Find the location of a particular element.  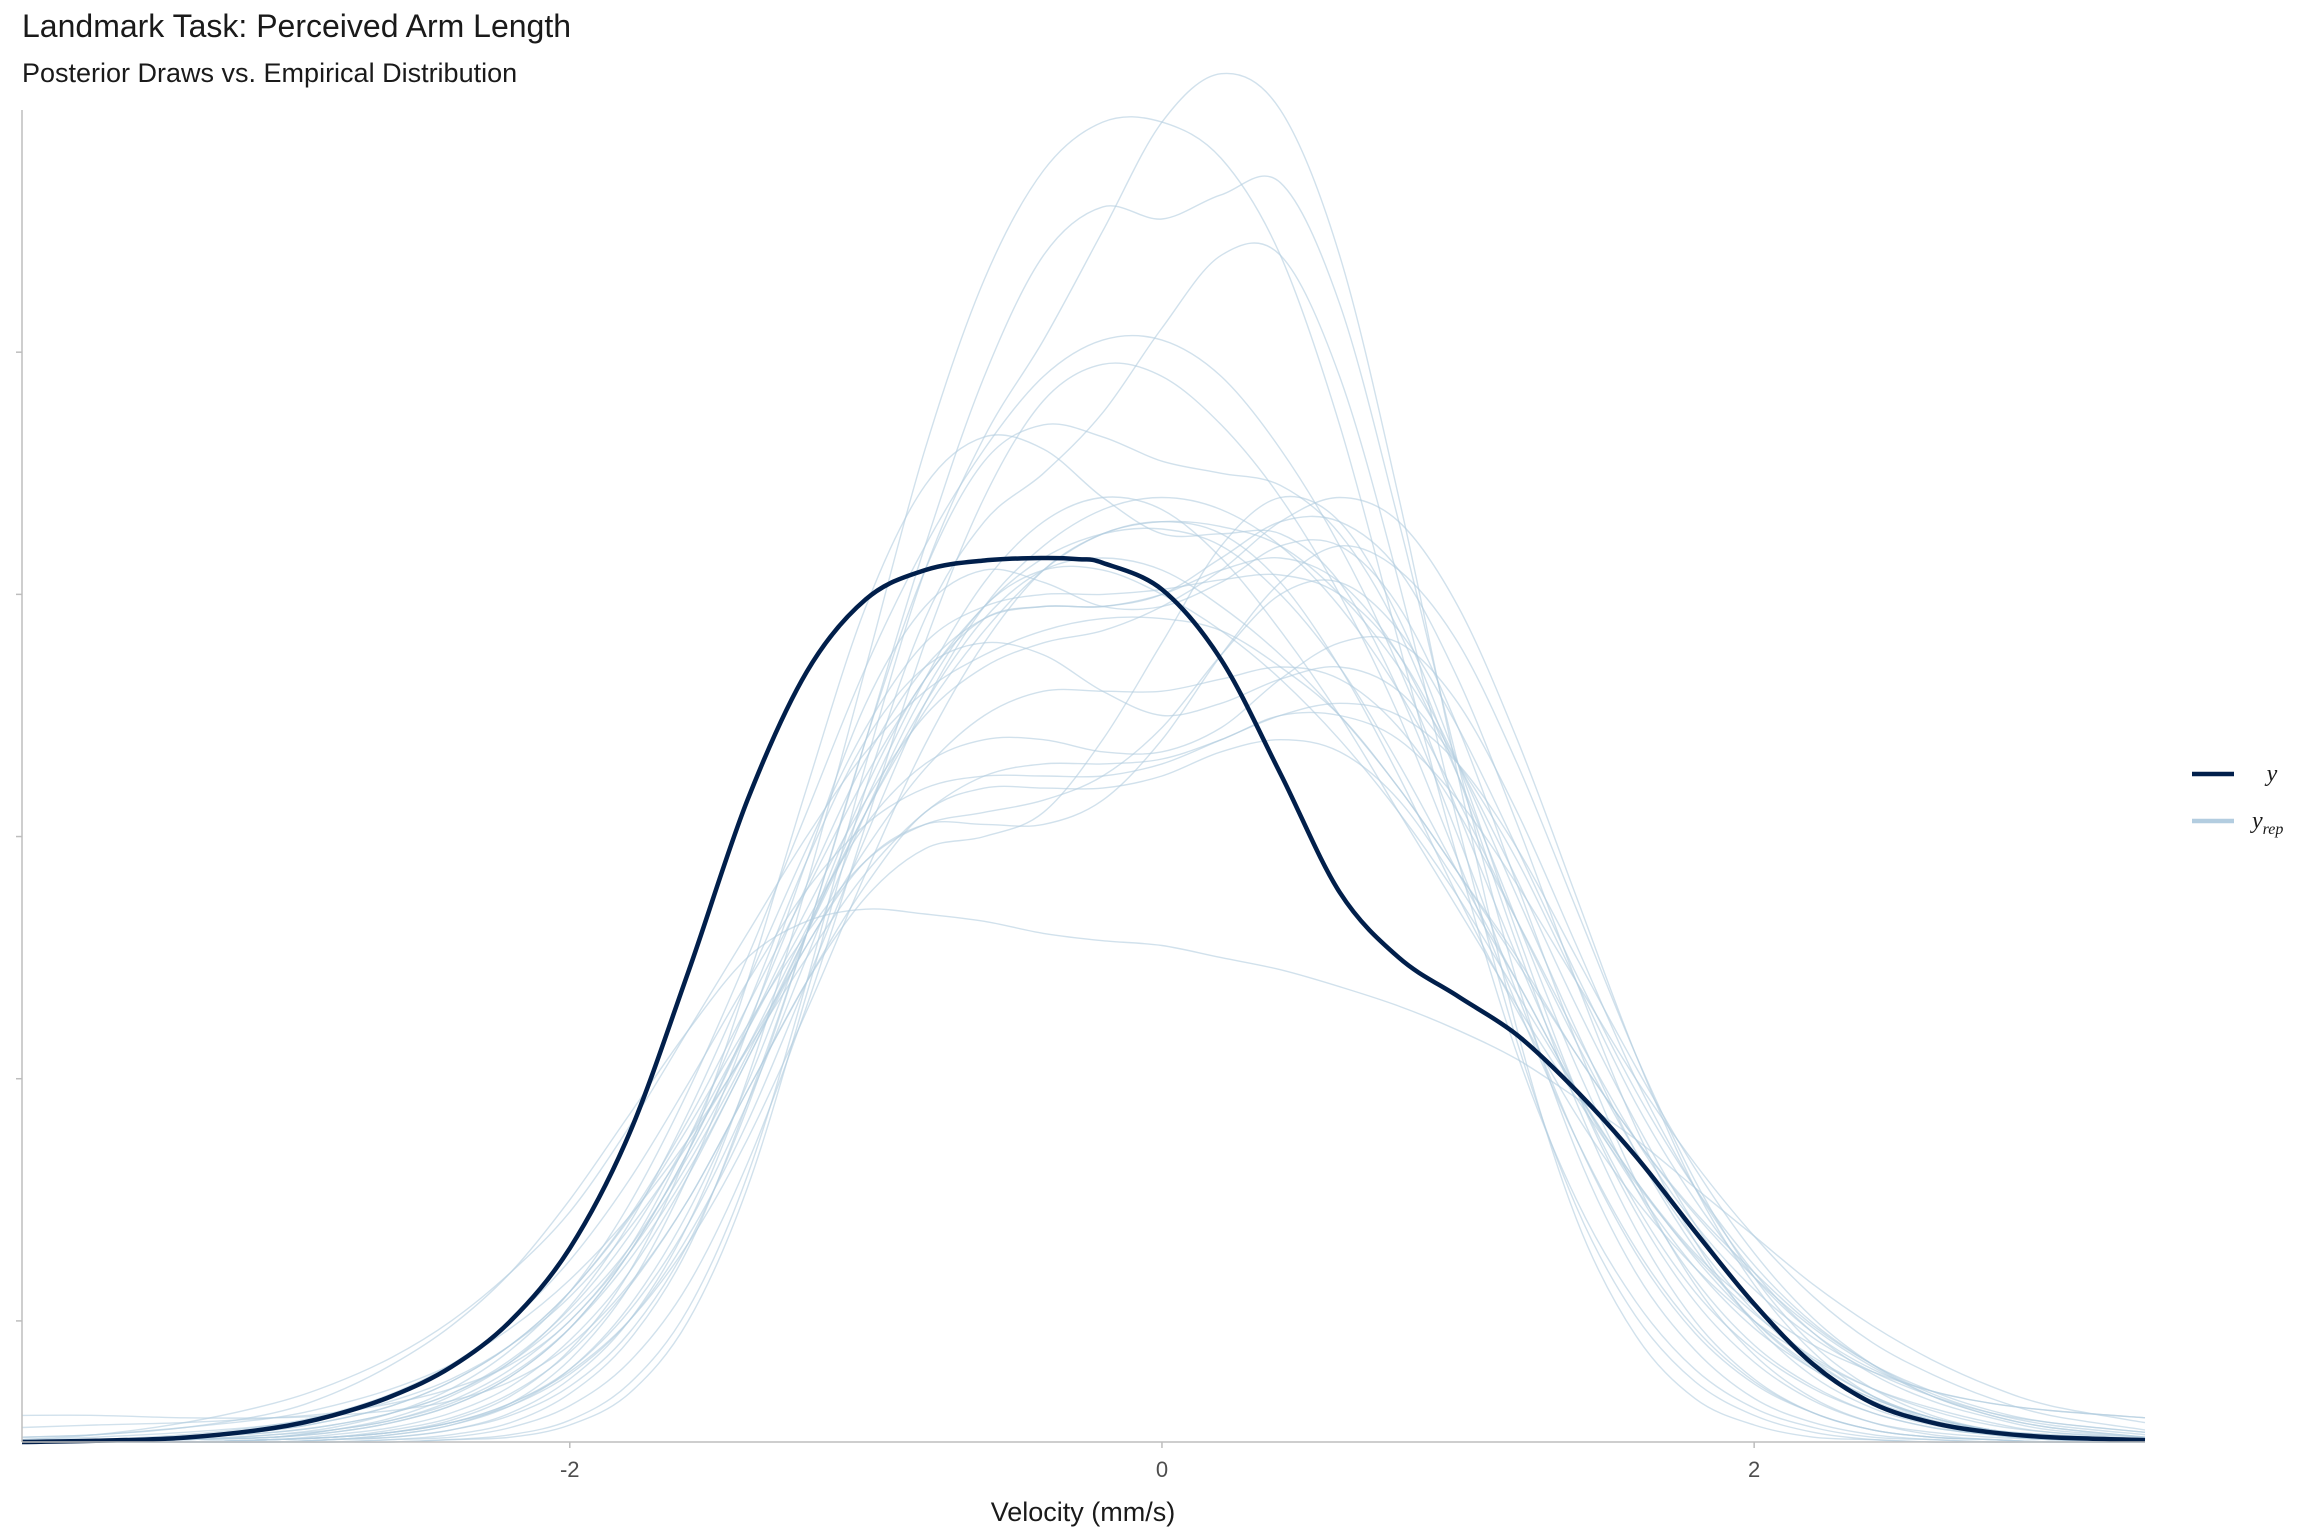

x-tick-label: 2 is located at coordinates (1754, 1469).